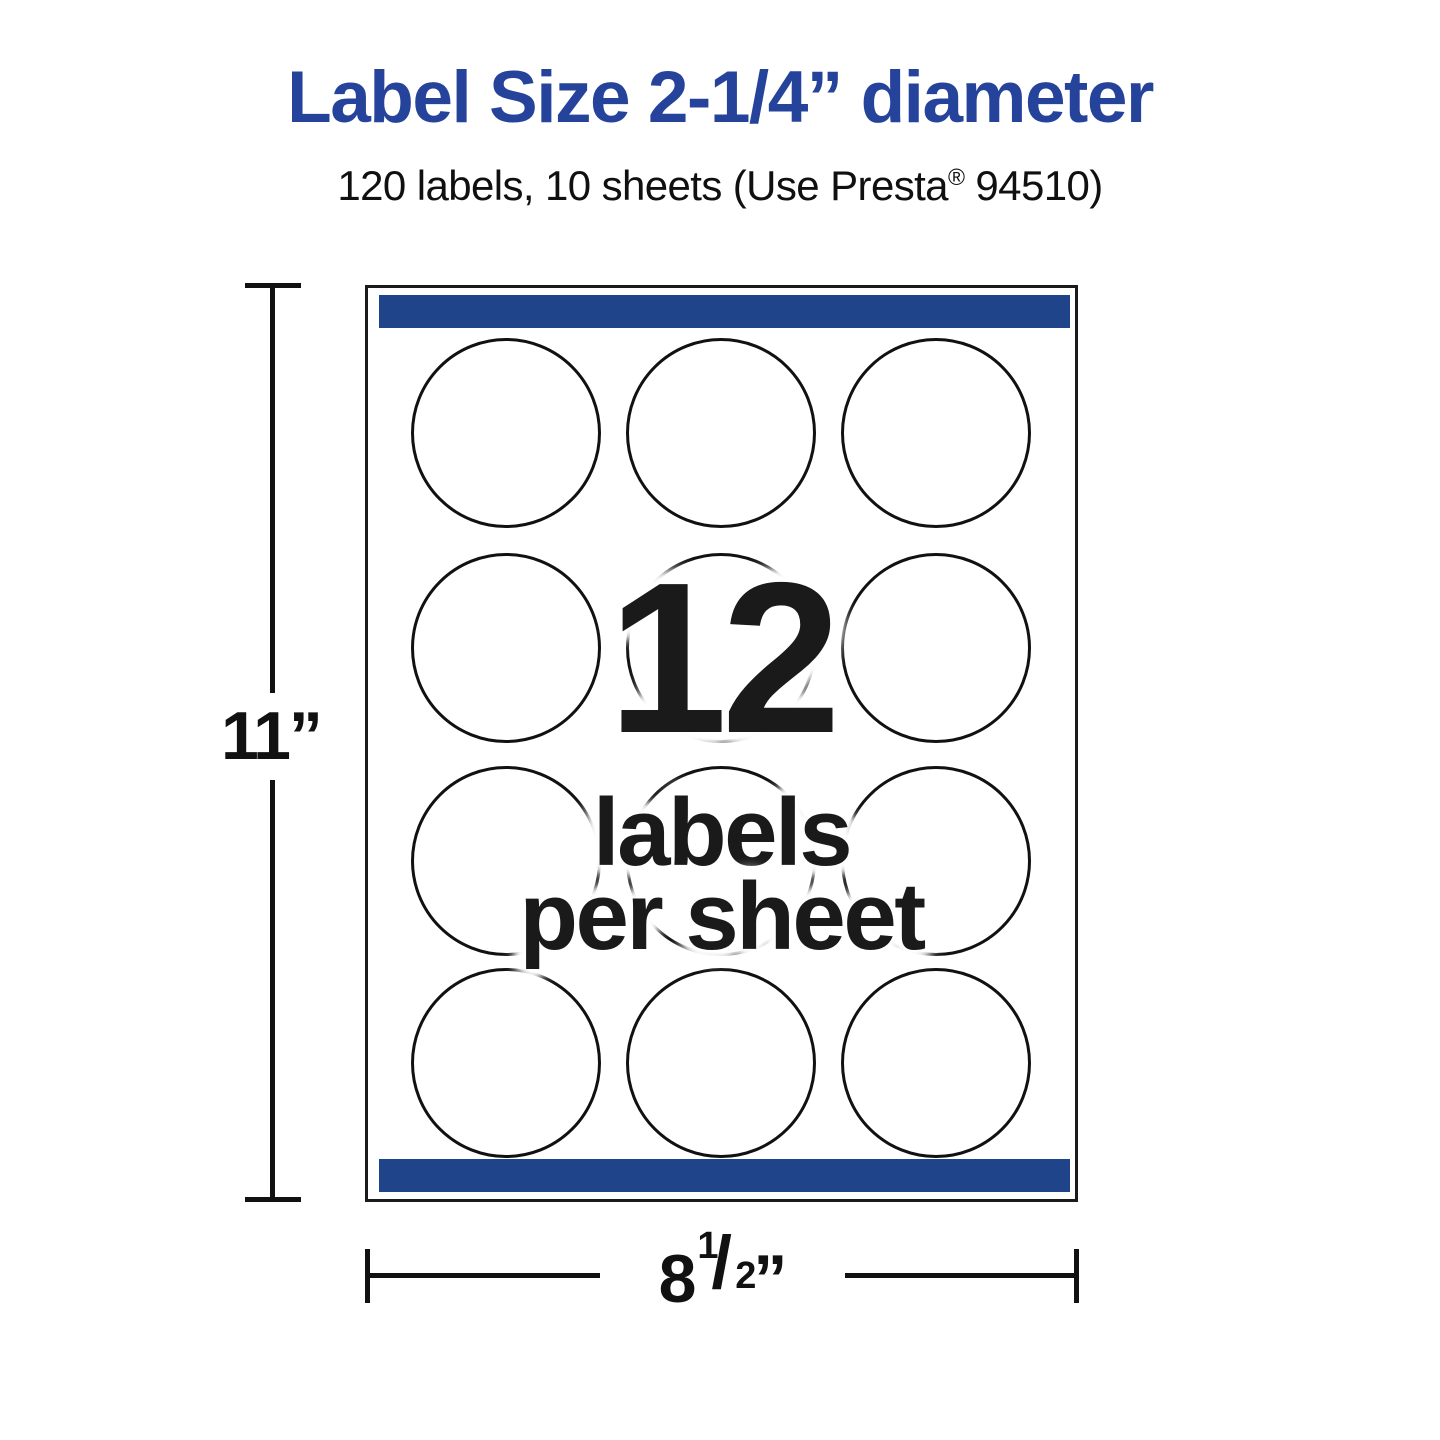 The height and width of the screenshot is (1440, 1440). I want to click on width-fraction-numerator: 1, so click(707, 1246).